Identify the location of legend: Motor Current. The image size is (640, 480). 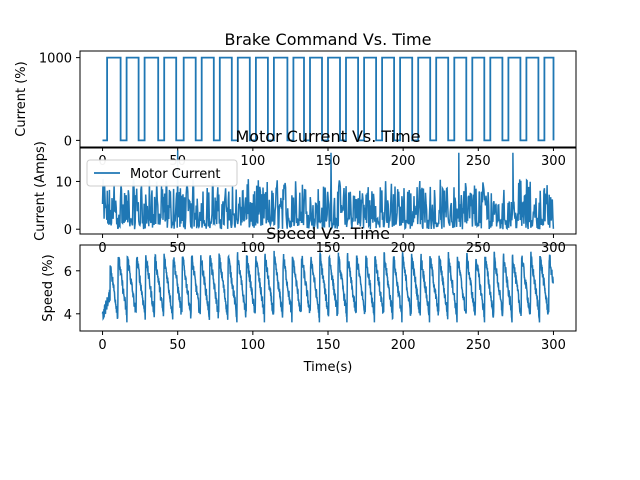
(162, 173).